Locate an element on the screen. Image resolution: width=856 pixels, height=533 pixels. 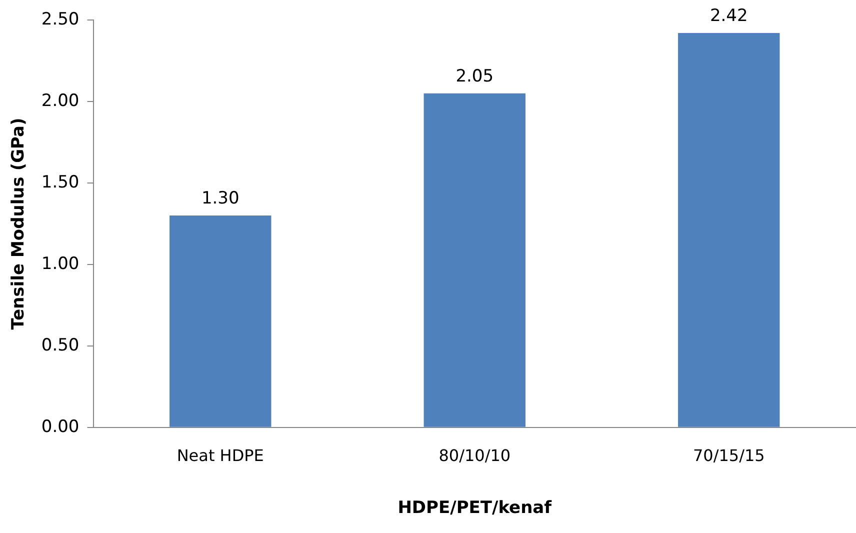
data-label: 2.42 is located at coordinates (729, 16).